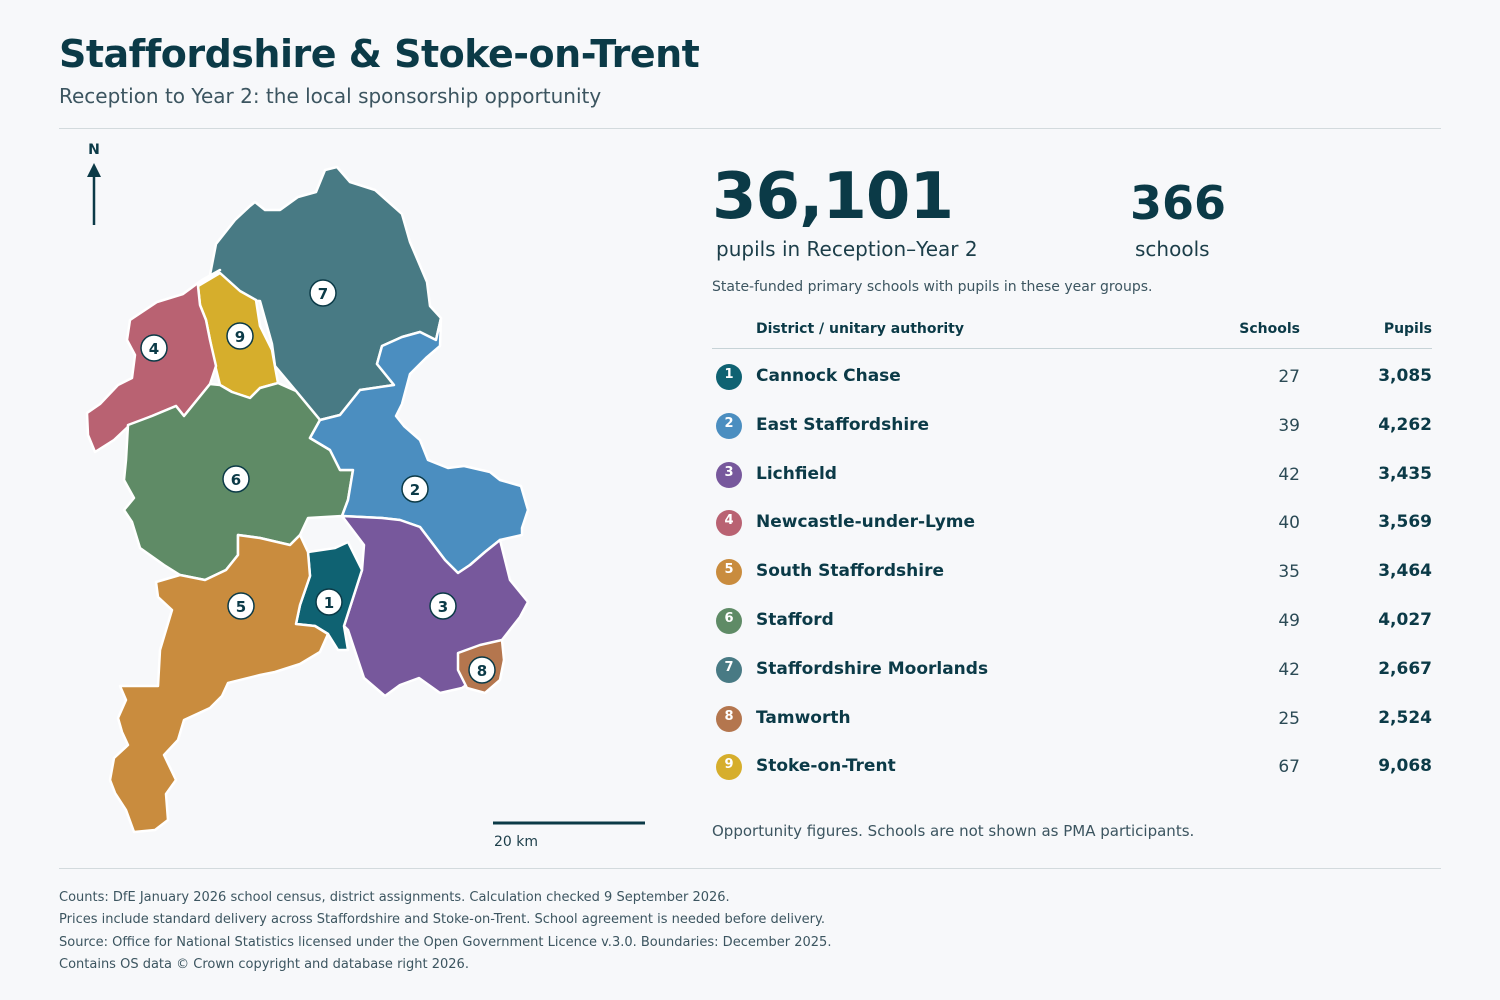 This screenshot has width=1500, height=1000. Describe the element at coordinates (729, 425) in the screenshot. I see `district-number-badge: 2` at that location.